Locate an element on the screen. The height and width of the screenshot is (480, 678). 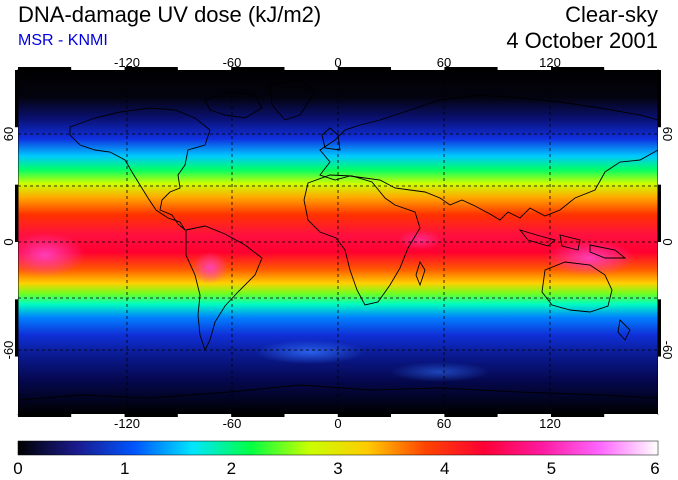
colorbar-label: 0 is located at coordinates (18, 468).